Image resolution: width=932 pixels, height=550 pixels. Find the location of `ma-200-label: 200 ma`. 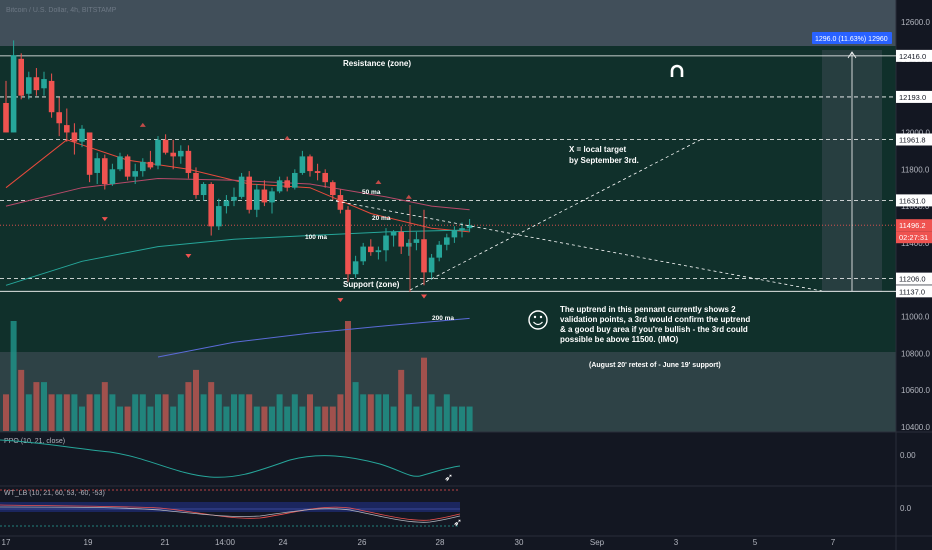

ma-200-label: 200 ma is located at coordinates (443, 318).